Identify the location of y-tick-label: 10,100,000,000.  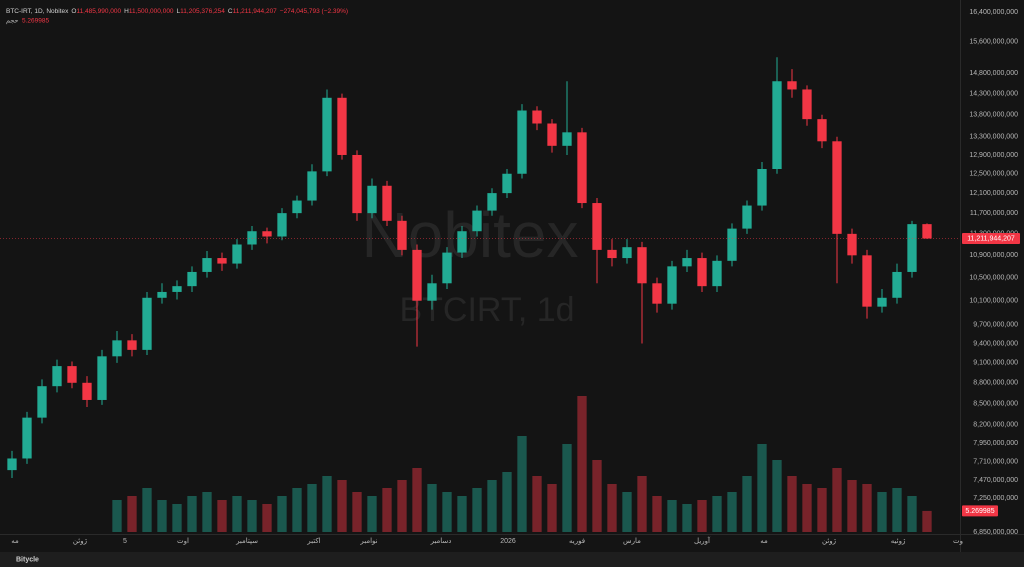
(993, 301).